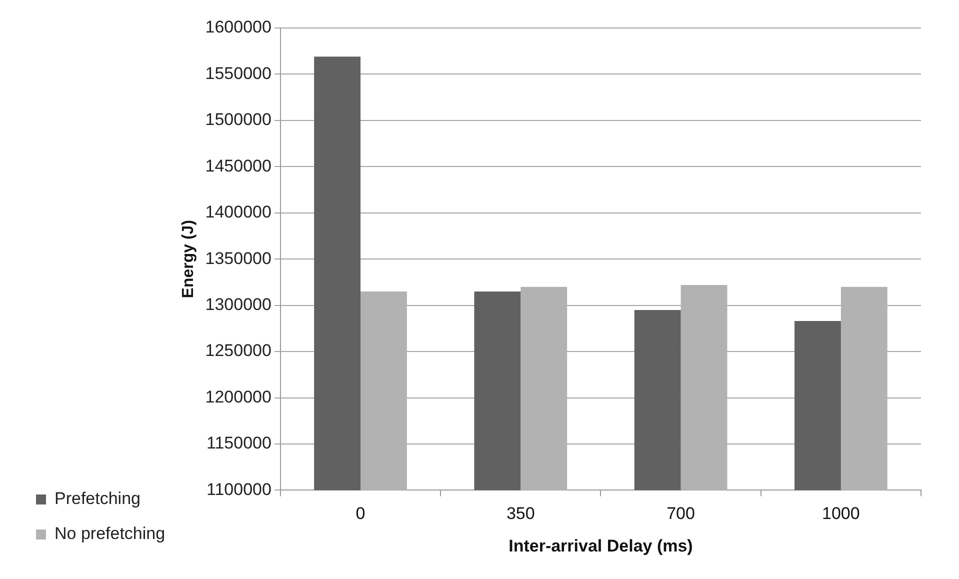 This screenshot has width=959, height=579. What do you see at coordinates (239, 489) in the screenshot?
I see `y-tick-label: 1100000` at bounding box center [239, 489].